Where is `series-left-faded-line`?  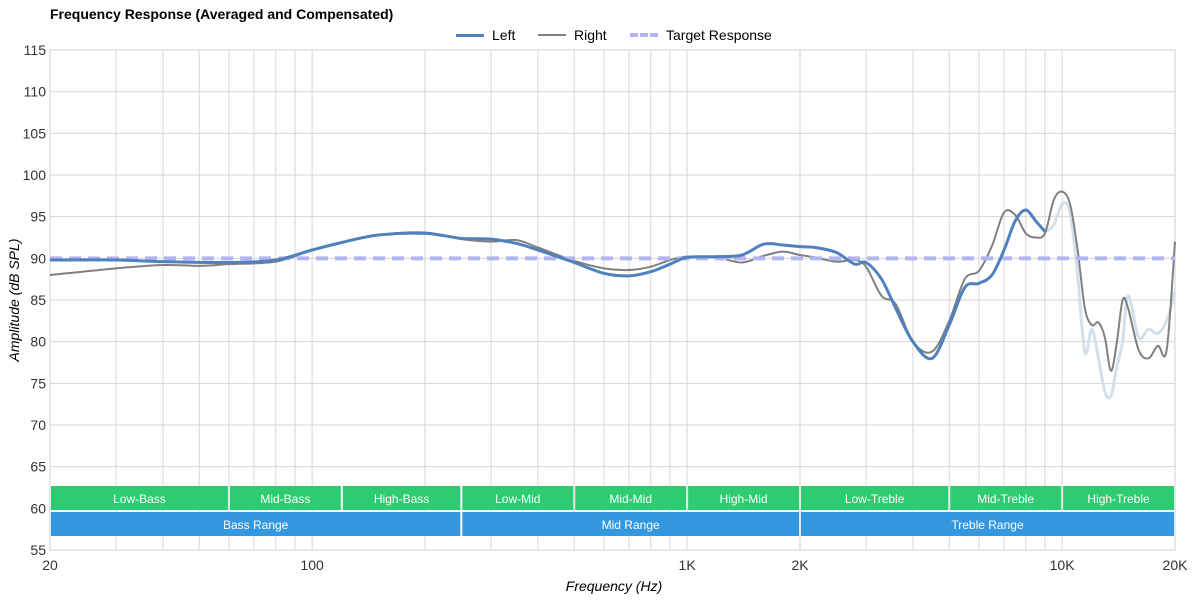
series-left-faded-line is located at coordinates (1110, 300).